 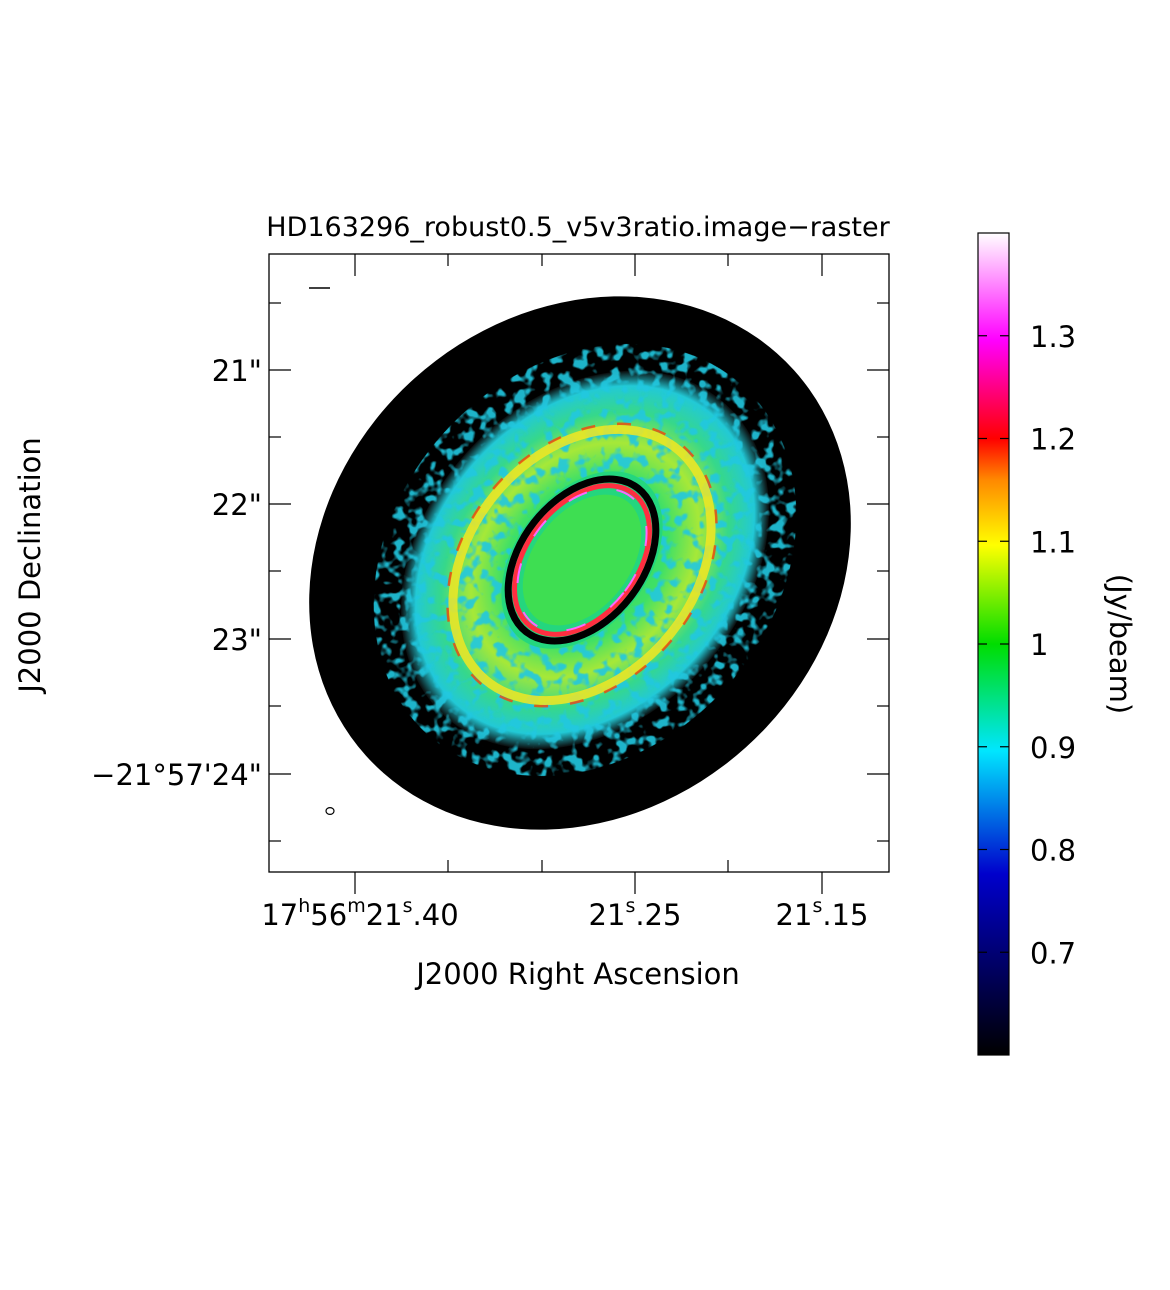 I want to click on y-tick-label: 21", so click(x=237, y=371).